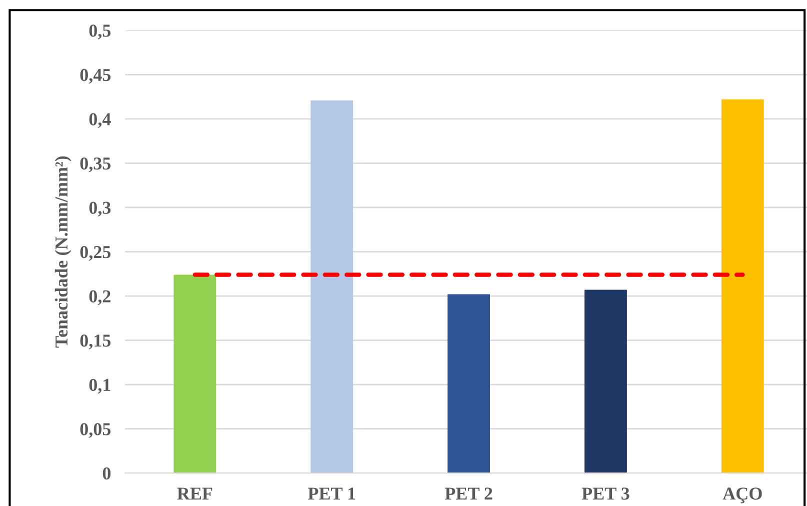  What do you see at coordinates (95, 76) in the screenshot?
I see `y-tick-label: 0,45` at bounding box center [95, 76].